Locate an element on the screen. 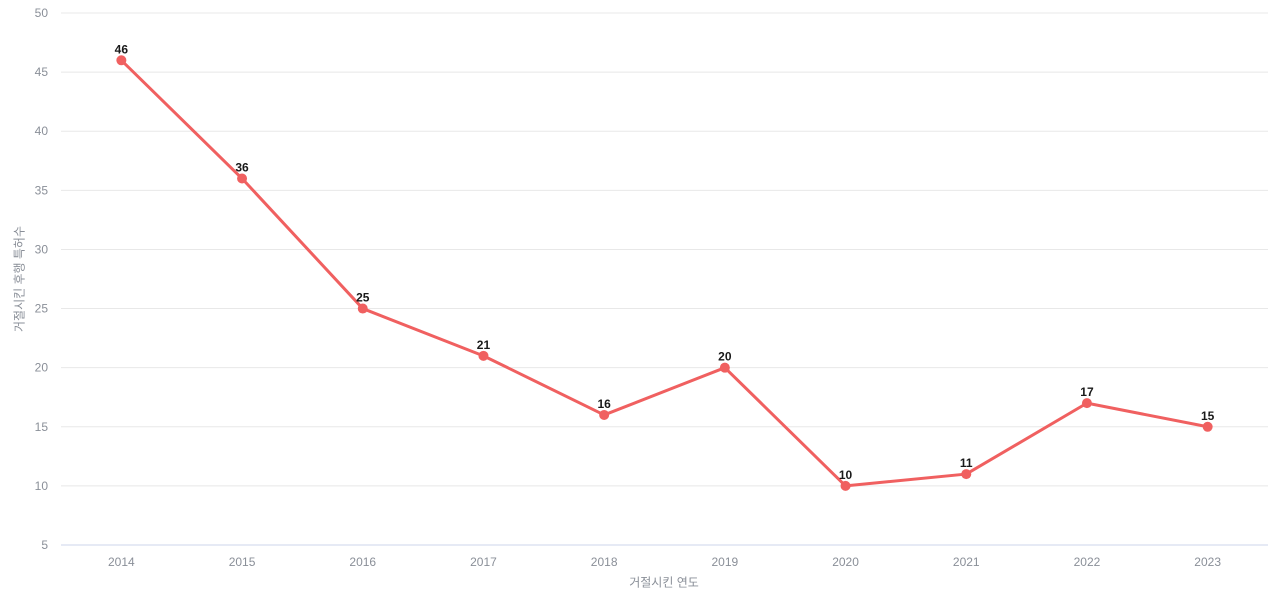  x-tick-label: 2019 is located at coordinates (724, 562).